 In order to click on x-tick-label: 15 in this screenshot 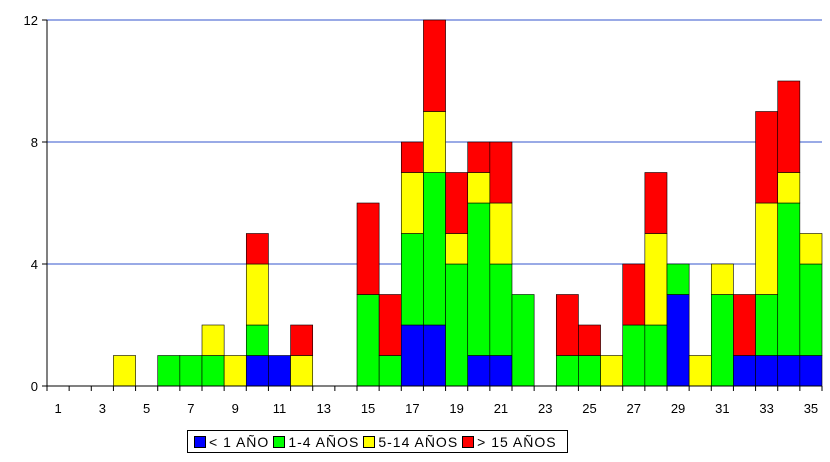, I will do `click(368, 408)`.